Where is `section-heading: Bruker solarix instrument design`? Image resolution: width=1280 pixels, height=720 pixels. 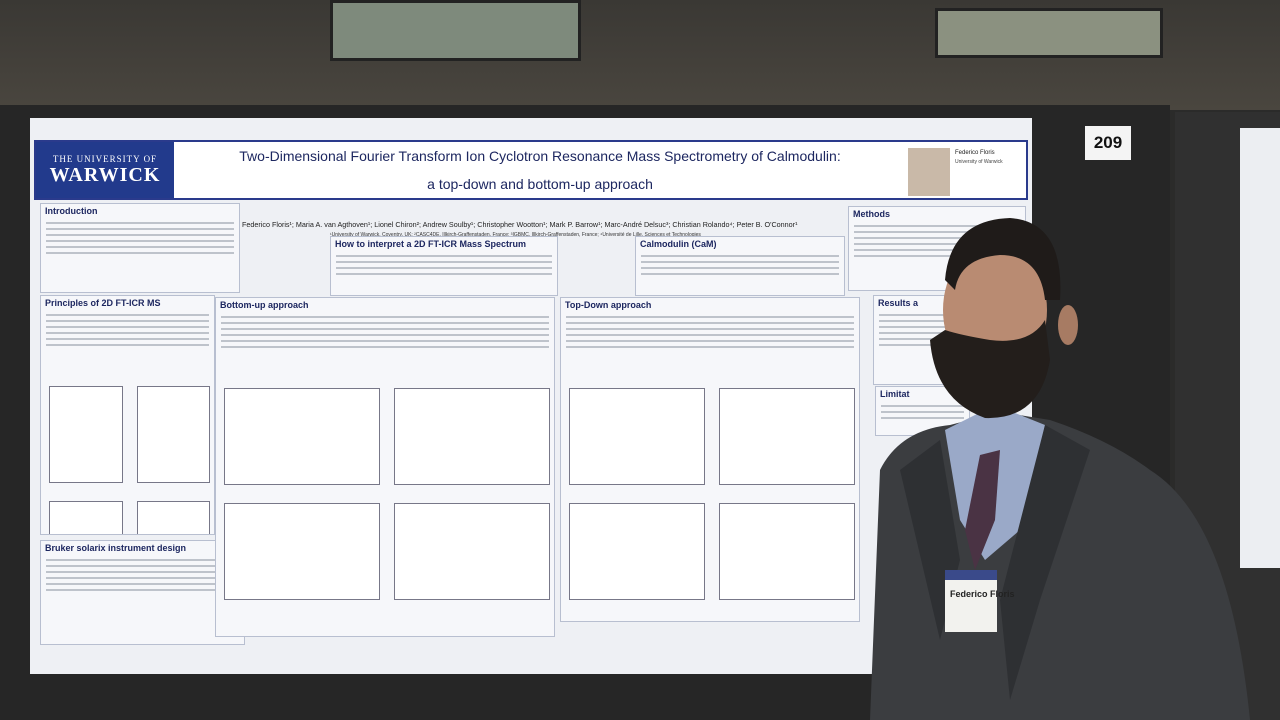
section-heading: Bruker solarix instrument design is located at coordinates (116, 548).